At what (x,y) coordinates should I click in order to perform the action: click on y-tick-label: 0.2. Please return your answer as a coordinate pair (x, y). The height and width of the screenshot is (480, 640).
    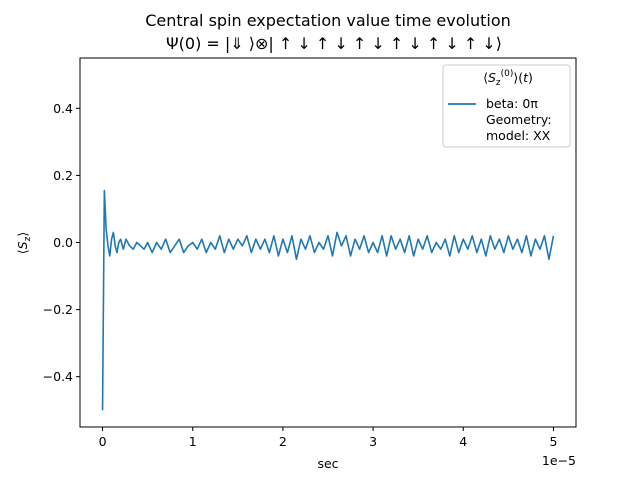
    Looking at the image, I should click on (63, 175).